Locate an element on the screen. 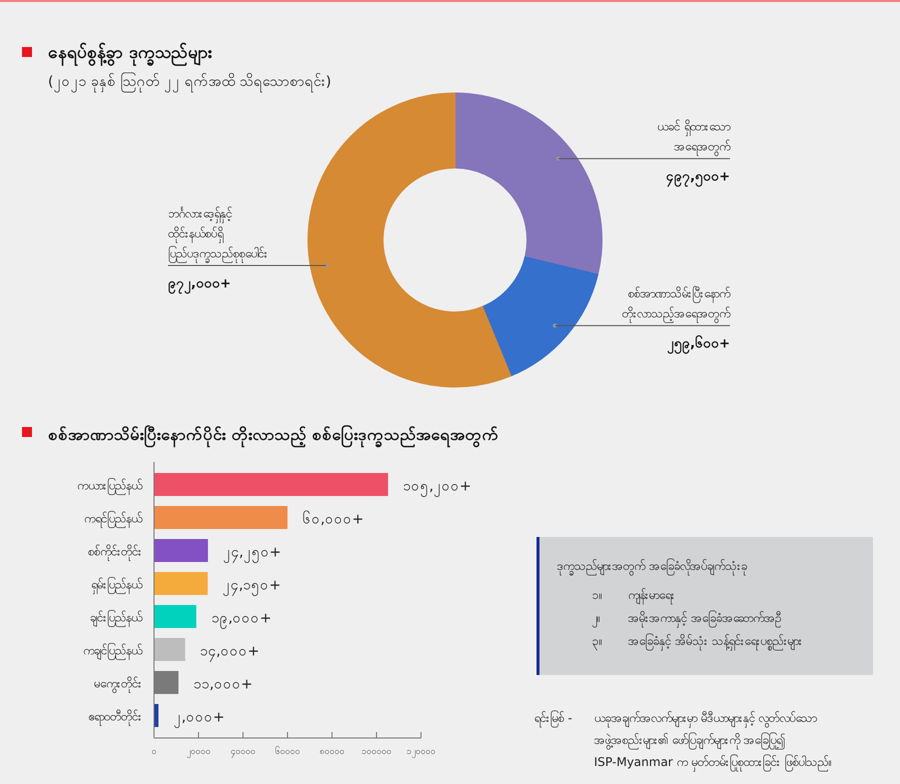 This screenshot has height=784, width=900. x-tick-label: ၄၀၀၀၀ is located at coordinates (243, 752).